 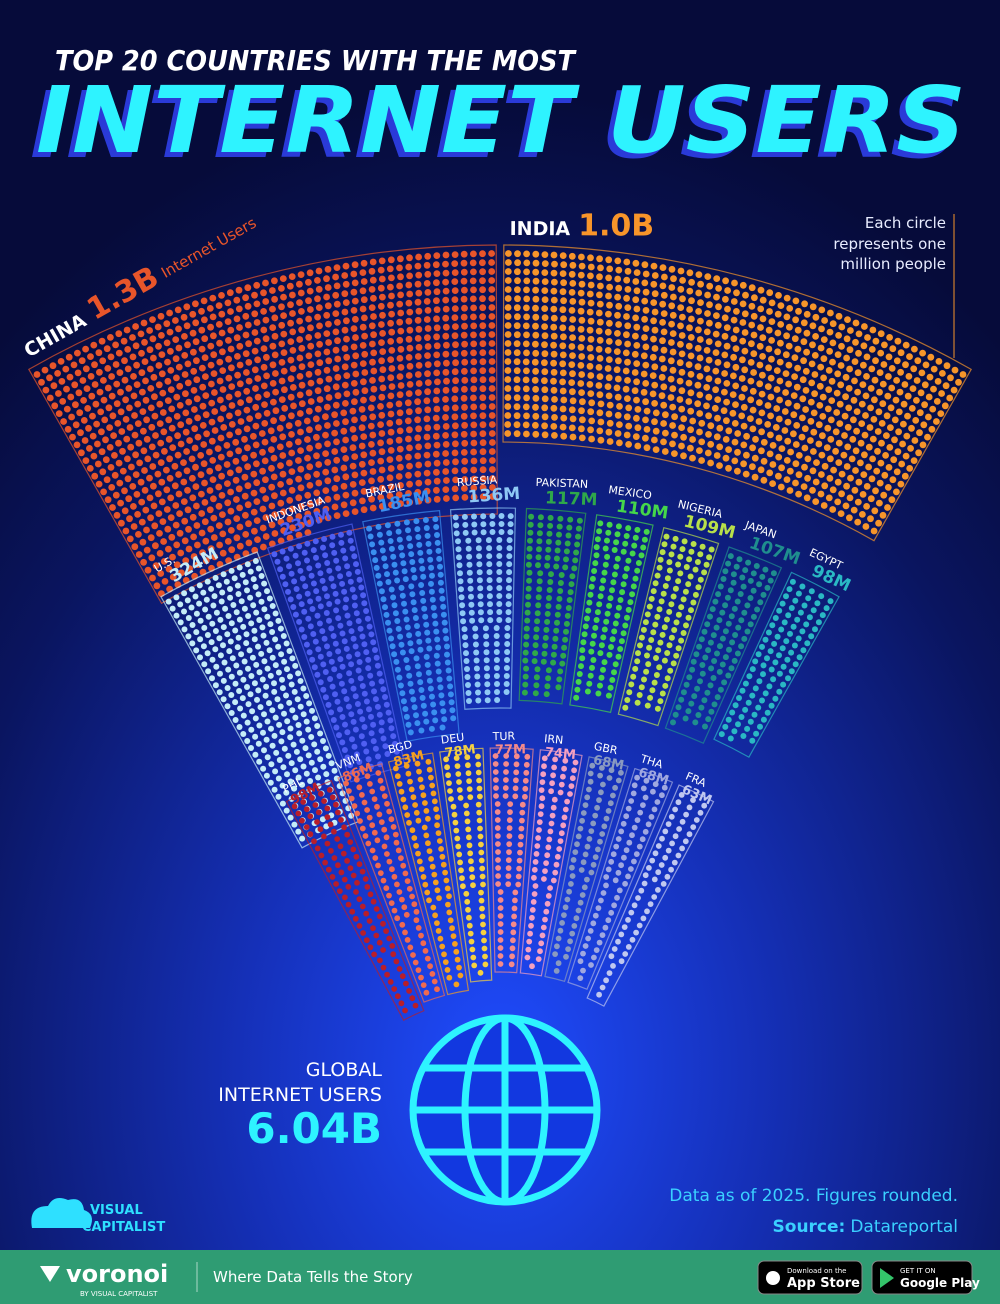 I want to click on google-play-badge: GET IT ON Google Play, so click(x=925, y=1277).